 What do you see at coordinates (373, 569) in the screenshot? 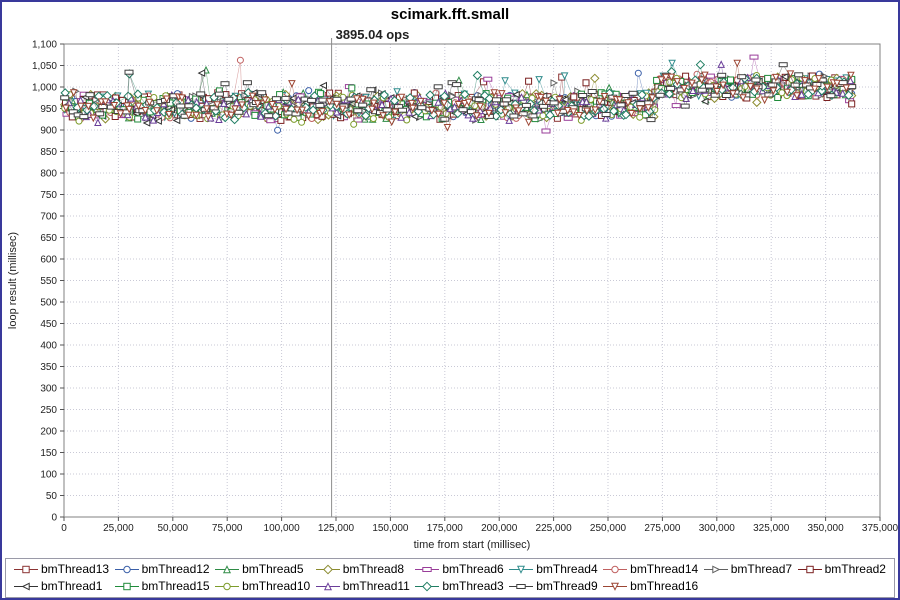
I see `legend-label: bmThread8` at bounding box center [373, 569].